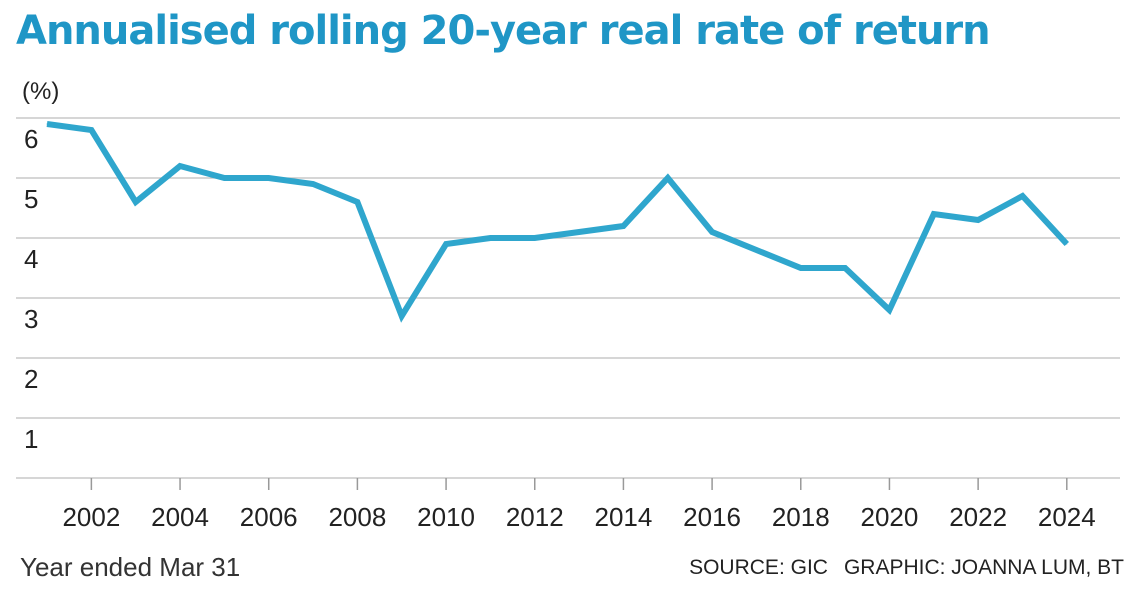  What do you see at coordinates (446, 517) in the screenshot?
I see `x-tick-label-2010: 2010` at bounding box center [446, 517].